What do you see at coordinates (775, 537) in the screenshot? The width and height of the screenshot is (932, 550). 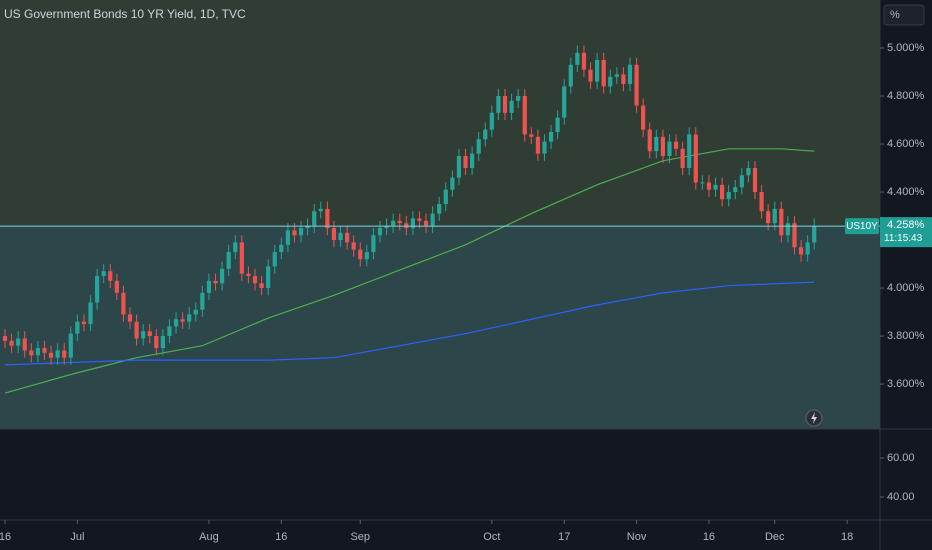 I see `x-tick-label: Dec` at bounding box center [775, 537].